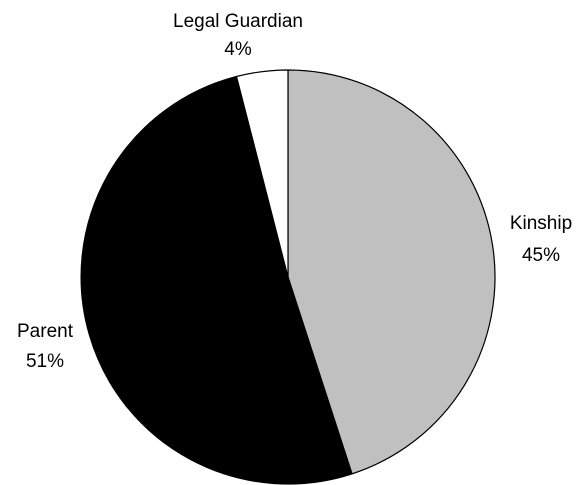 This screenshot has width=580, height=485. I want to click on slice-value-kinship: 45%, so click(541, 255).